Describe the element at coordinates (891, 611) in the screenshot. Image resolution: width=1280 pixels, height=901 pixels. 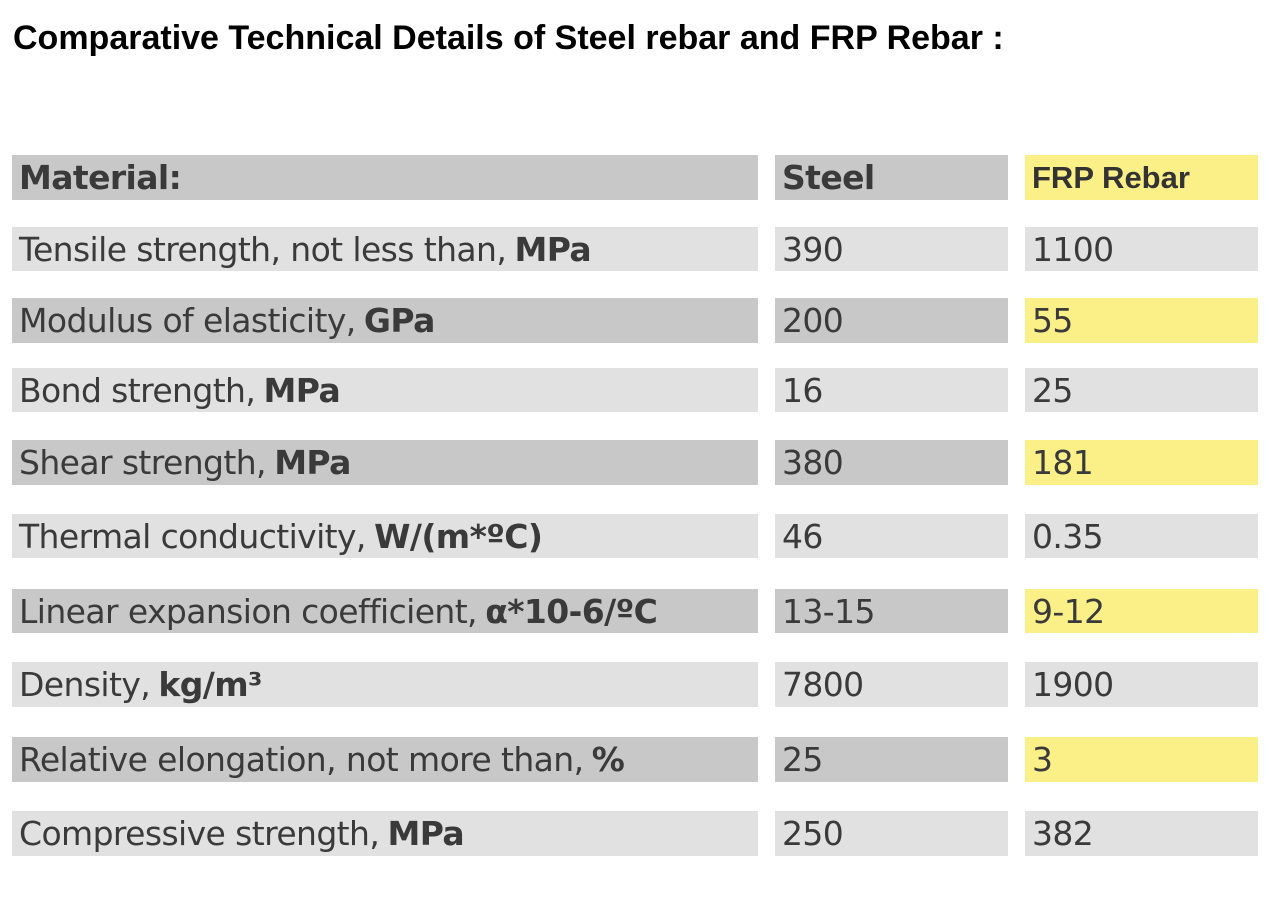
I see `steel-value-linear-expansion-coefficient: 13-15` at that location.